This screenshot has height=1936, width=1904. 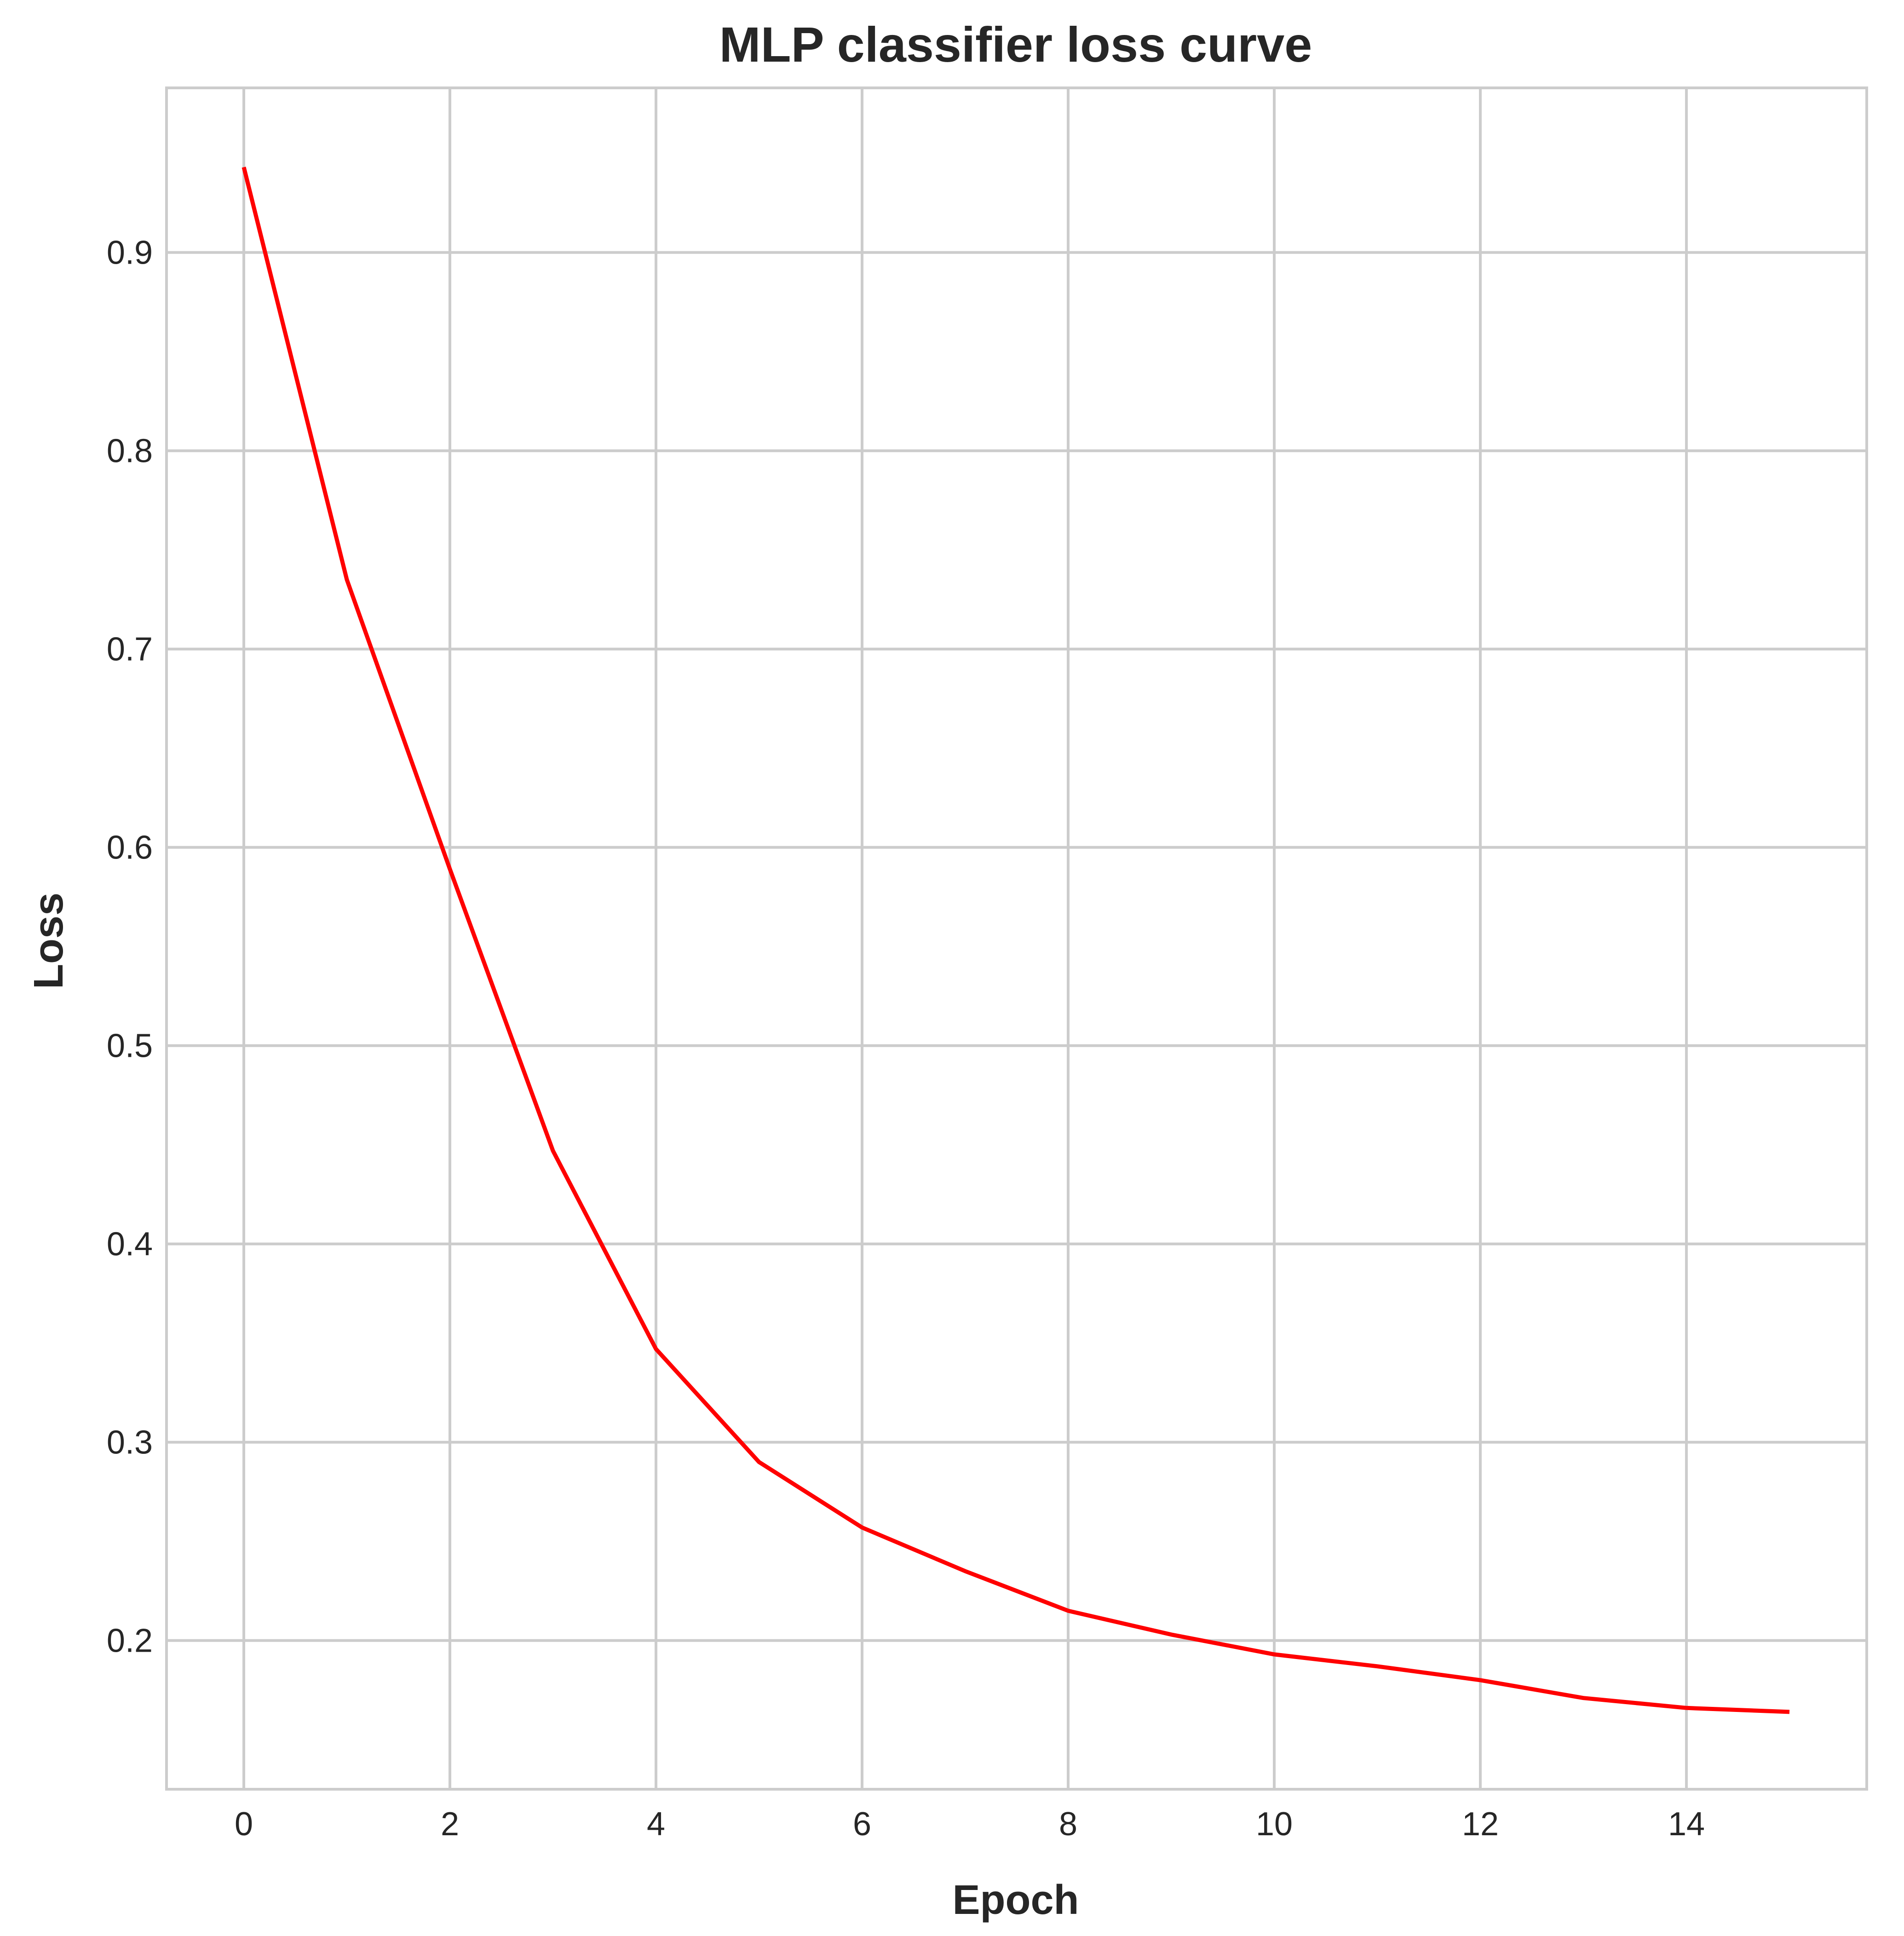 I want to click on x-axis-label: Epoch, so click(x=1015, y=1900).